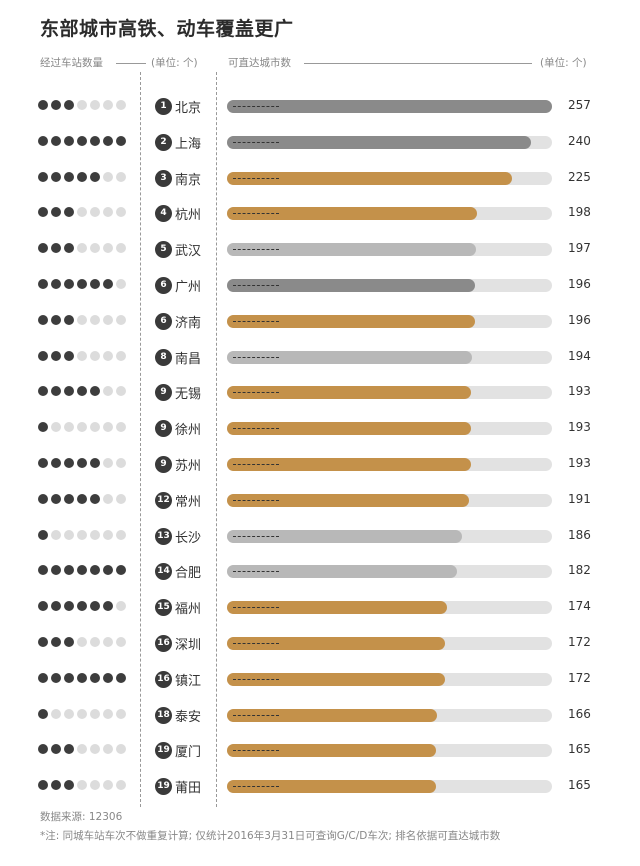 Image resolution: width=640 pixels, height=866 pixels. What do you see at coordinates (188, 216) in the screenshot?
I see `city-label: 杭州` at bounding box center [188, 216].